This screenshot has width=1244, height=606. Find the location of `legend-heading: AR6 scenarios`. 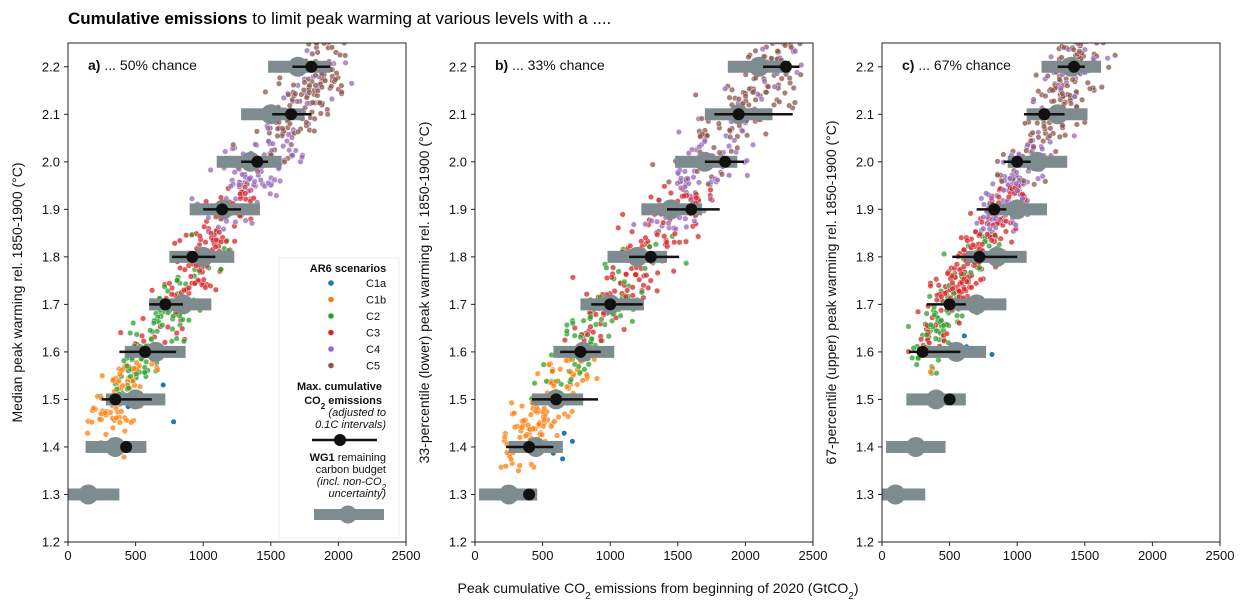

legend-heading: AR6 scenarios is located at coordinates (348, 269).